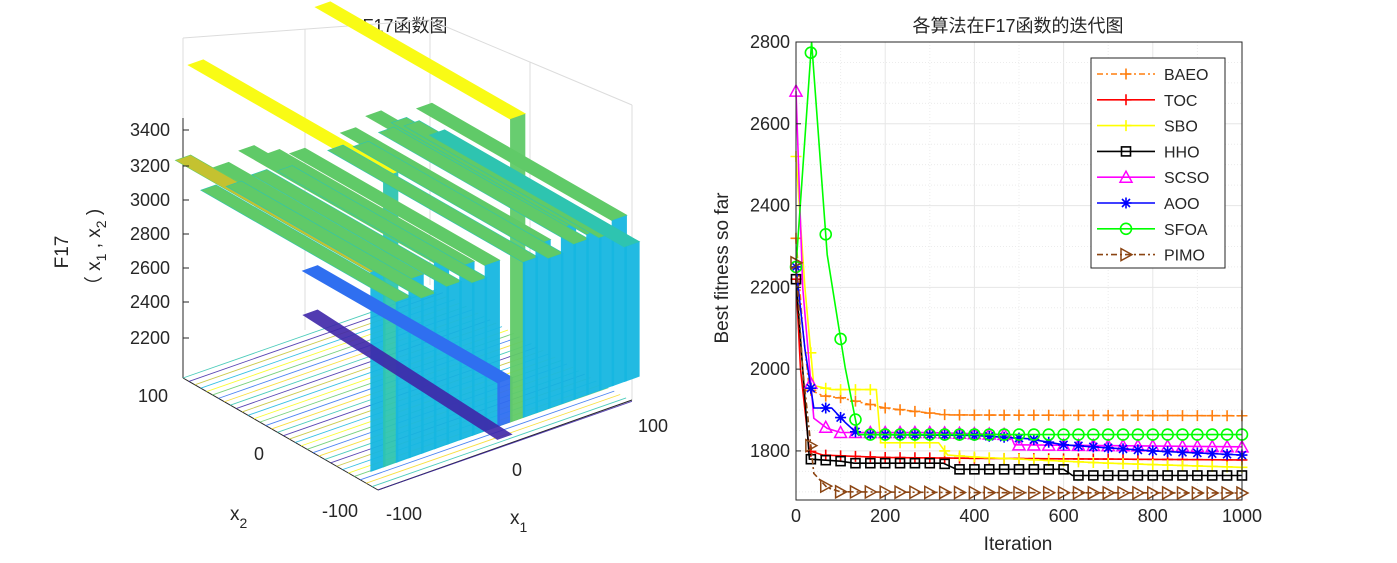 This screenshot has width=1397, height=563. Describe the element at coordinates (150, 338) in the screenshot. I see `ztick-2200: 2200` at that location.